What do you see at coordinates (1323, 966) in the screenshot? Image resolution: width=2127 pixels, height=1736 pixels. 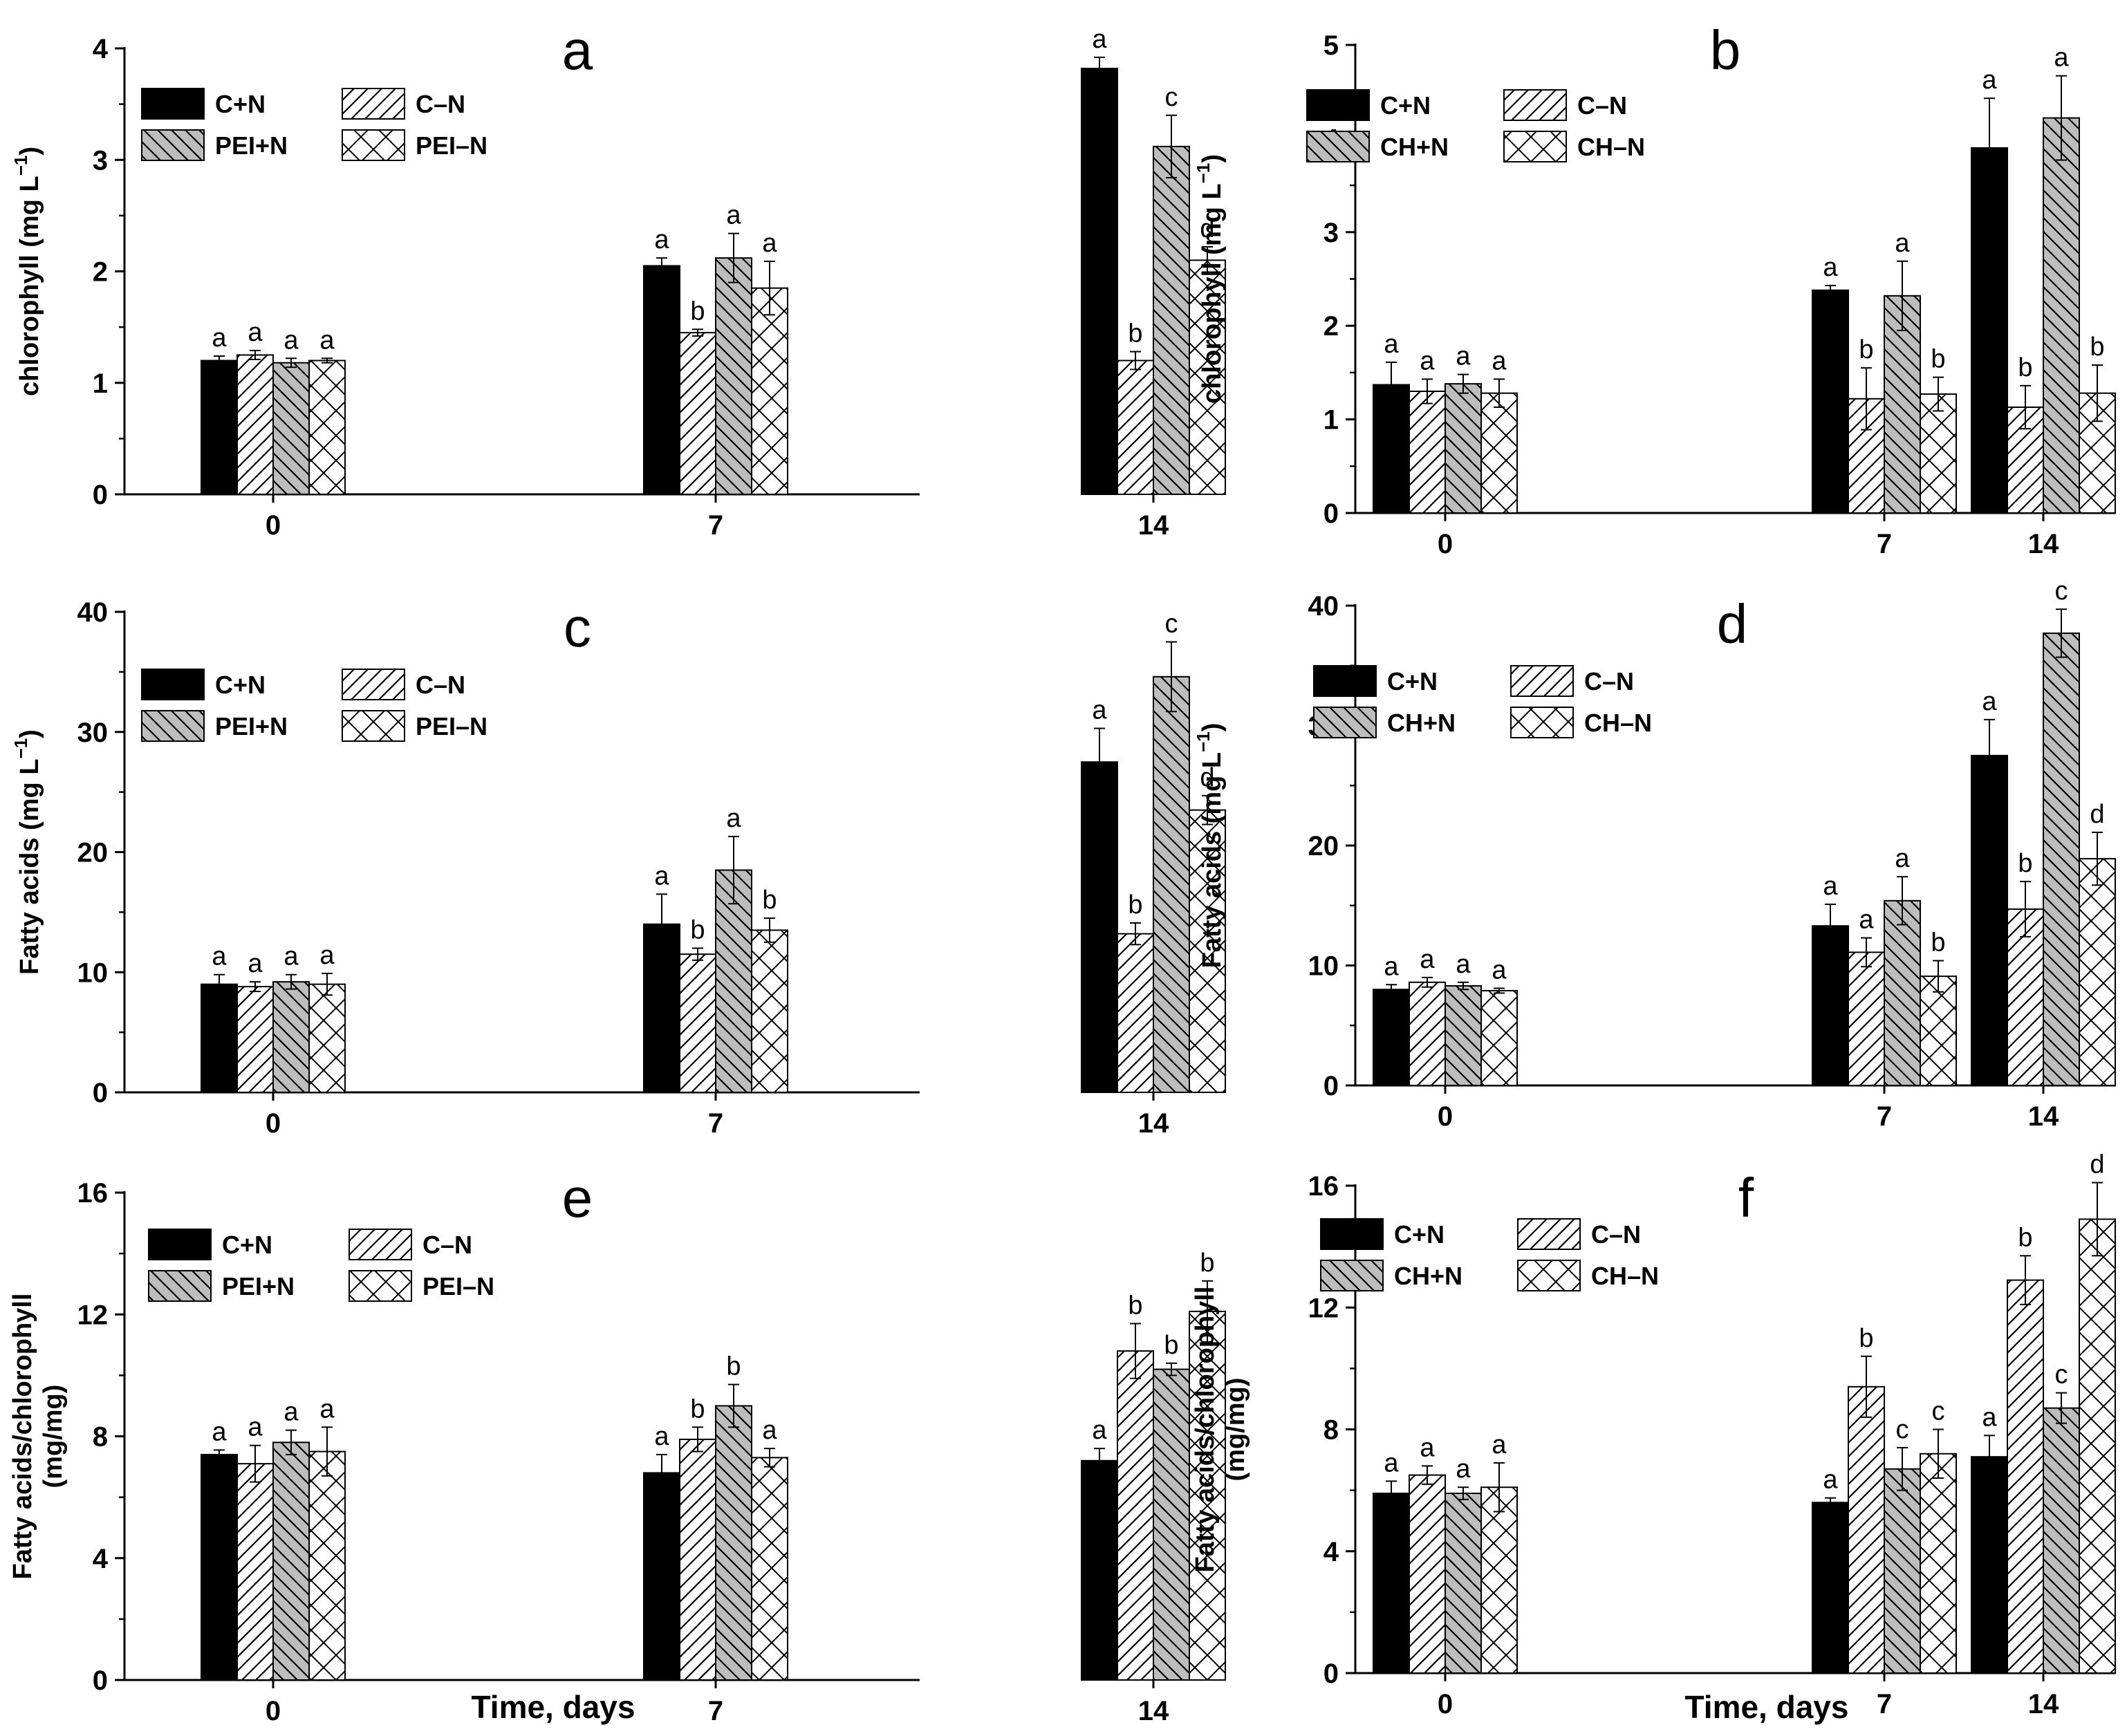 I see `y-tick-label: 10` at bounding box center [1323, 966].